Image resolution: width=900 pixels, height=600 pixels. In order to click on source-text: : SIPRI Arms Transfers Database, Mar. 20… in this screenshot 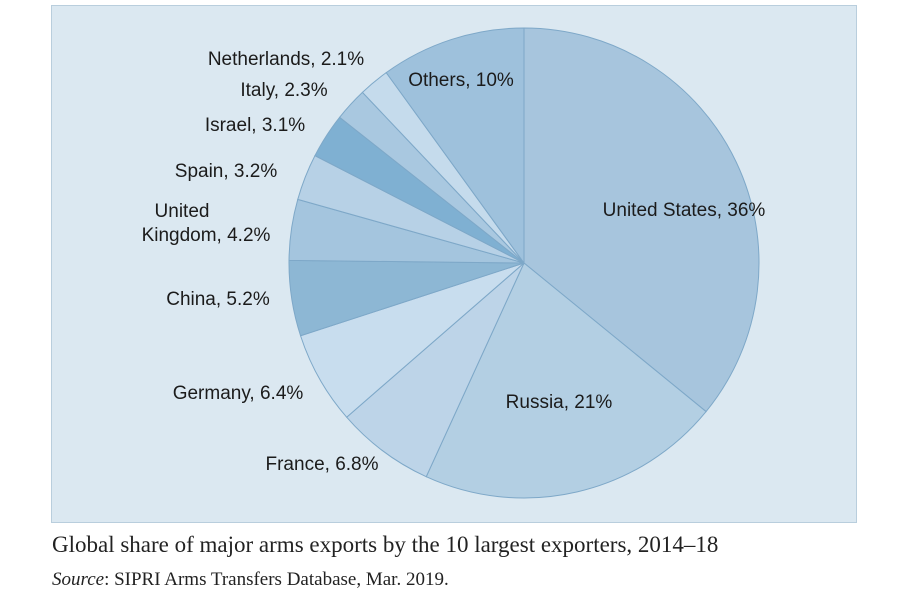, I will do `click(276, 579)`.